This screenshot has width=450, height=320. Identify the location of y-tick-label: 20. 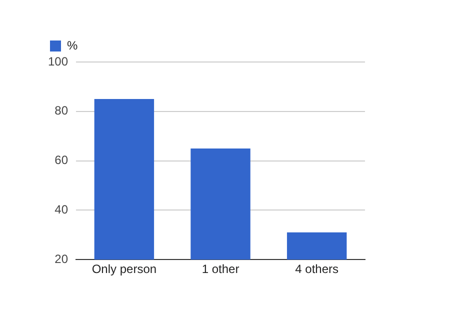
(61, 259).